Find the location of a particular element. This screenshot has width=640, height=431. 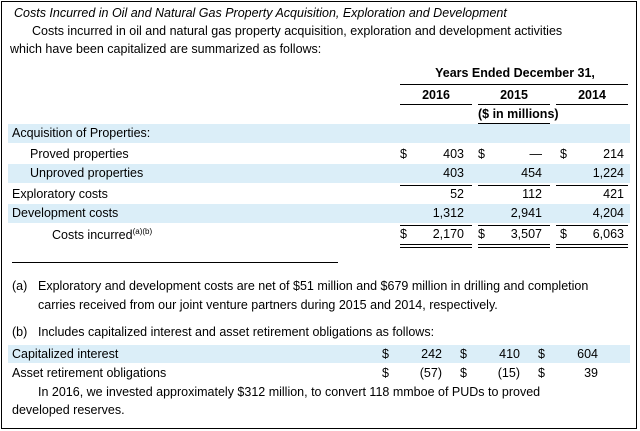

value-2015: 454 is located at coordinates (531, 173).